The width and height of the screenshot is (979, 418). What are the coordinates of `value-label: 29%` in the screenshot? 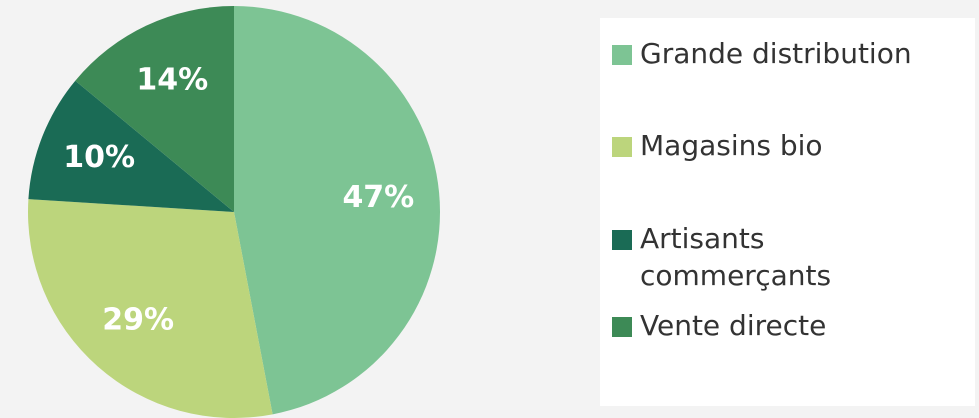 It's located at (138, 319).